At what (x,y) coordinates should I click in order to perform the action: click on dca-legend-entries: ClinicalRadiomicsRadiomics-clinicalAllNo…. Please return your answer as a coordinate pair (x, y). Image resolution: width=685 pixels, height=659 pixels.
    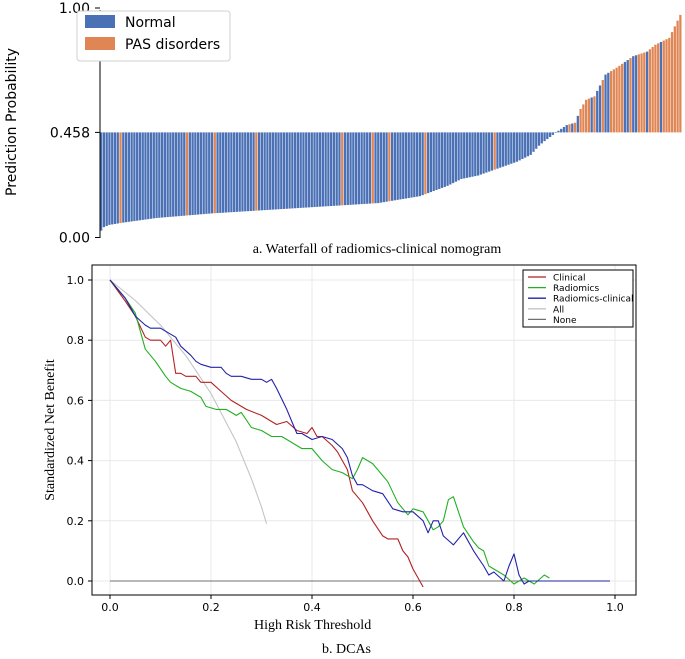
    Looking at the image, I should click on (581, 300).